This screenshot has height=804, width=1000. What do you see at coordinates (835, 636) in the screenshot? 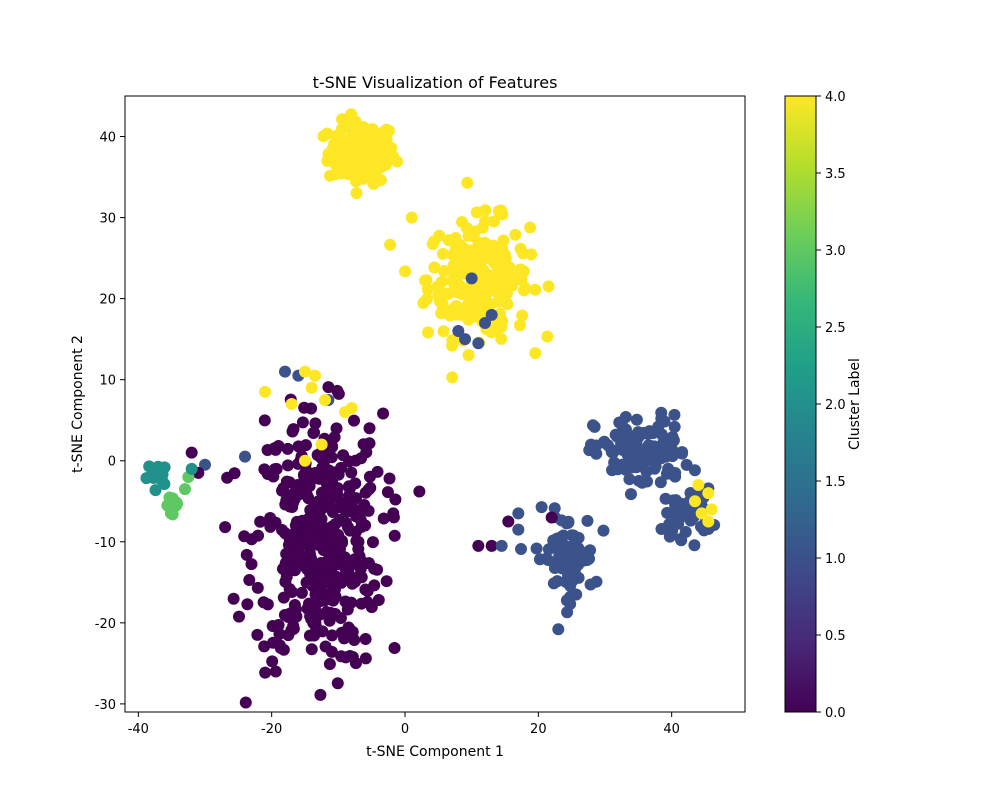
I see `colorbar-tick-label: 0.5` at bounding box center [835, 636].